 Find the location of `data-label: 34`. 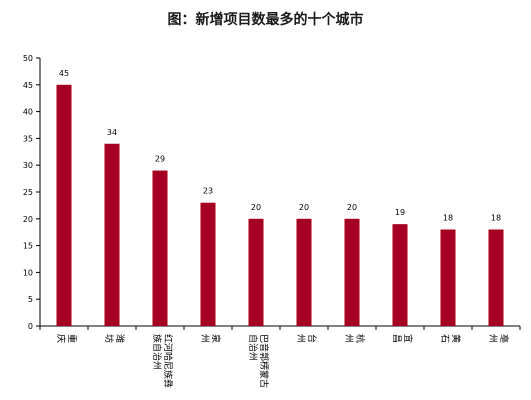

data-label: 34 is located at coordinates (112, 132).